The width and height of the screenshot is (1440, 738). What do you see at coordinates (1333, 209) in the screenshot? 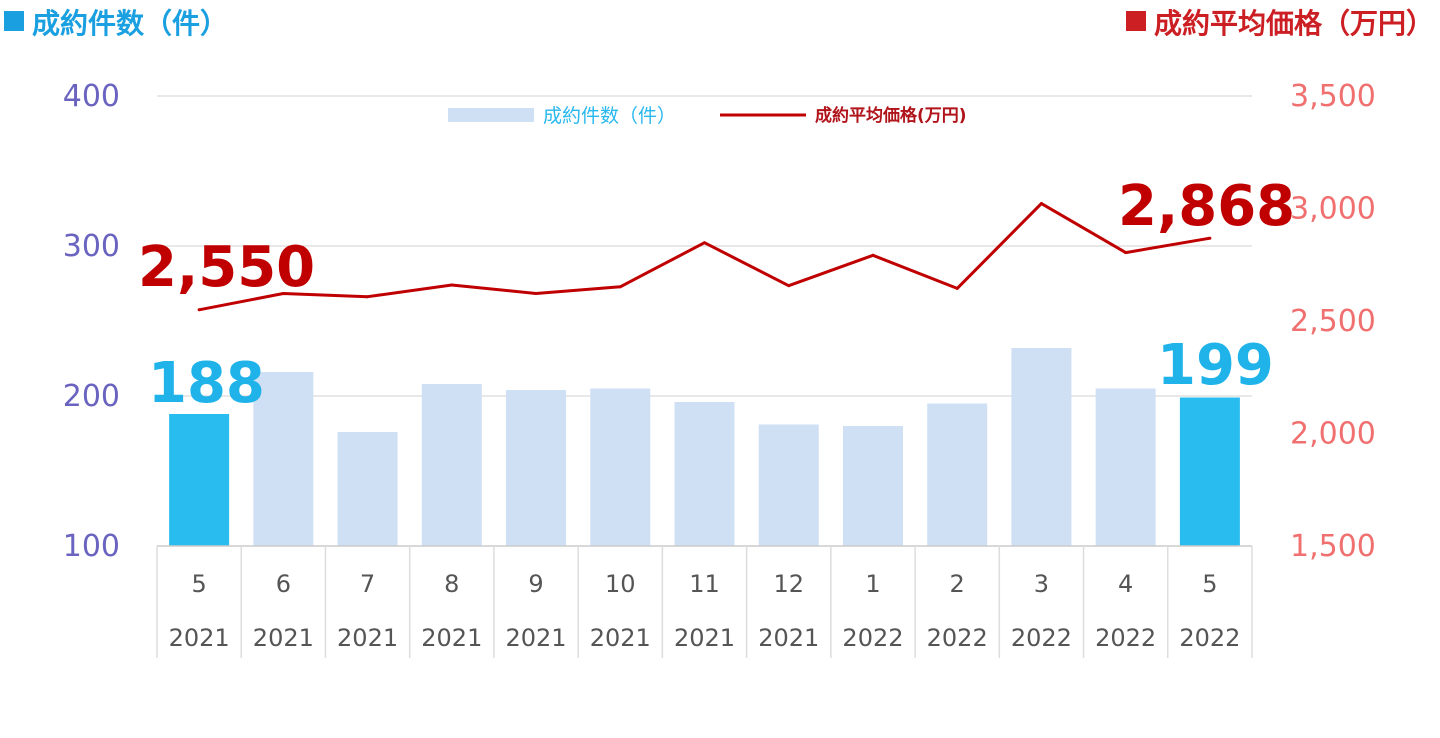
I see `right-y-tick: 3,000` at bounding box center [1333, 209].